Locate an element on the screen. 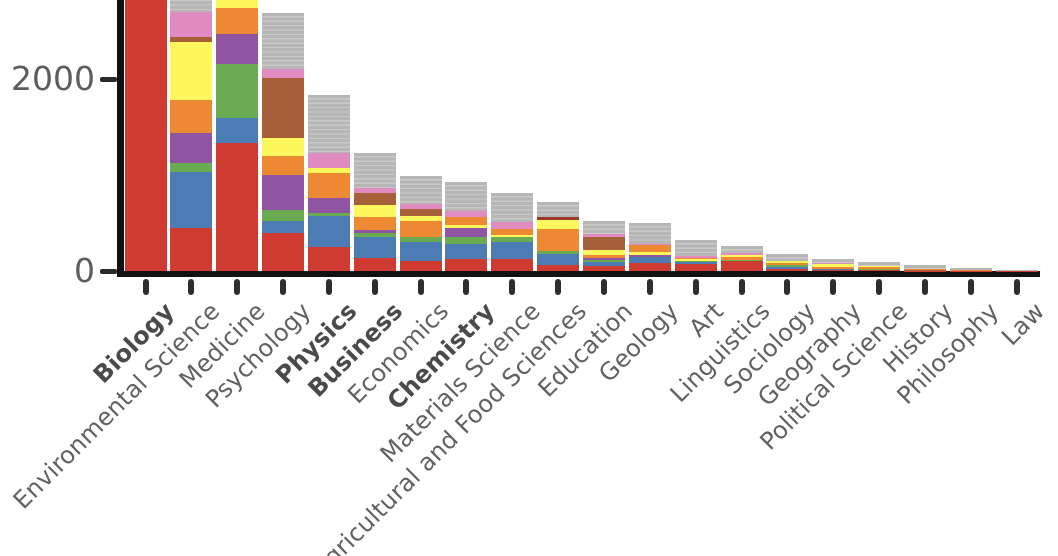 This screenshot has width=1058, height=556. x-tick-economics is located at coordinates (420, 287).